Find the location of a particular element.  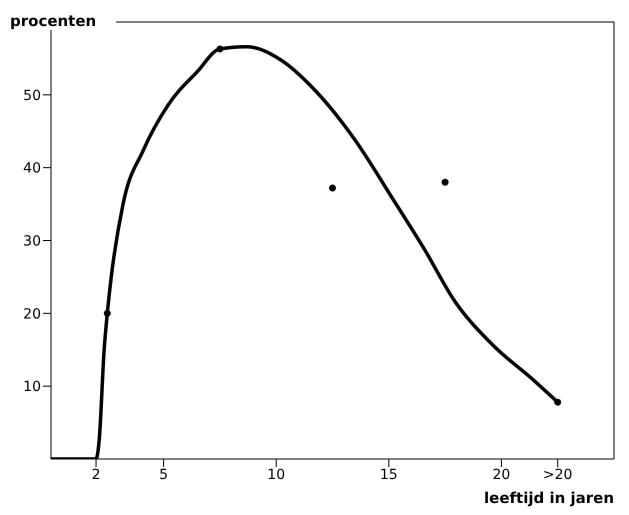

y-tick-label: 30 is located at coordinates (32, 241).